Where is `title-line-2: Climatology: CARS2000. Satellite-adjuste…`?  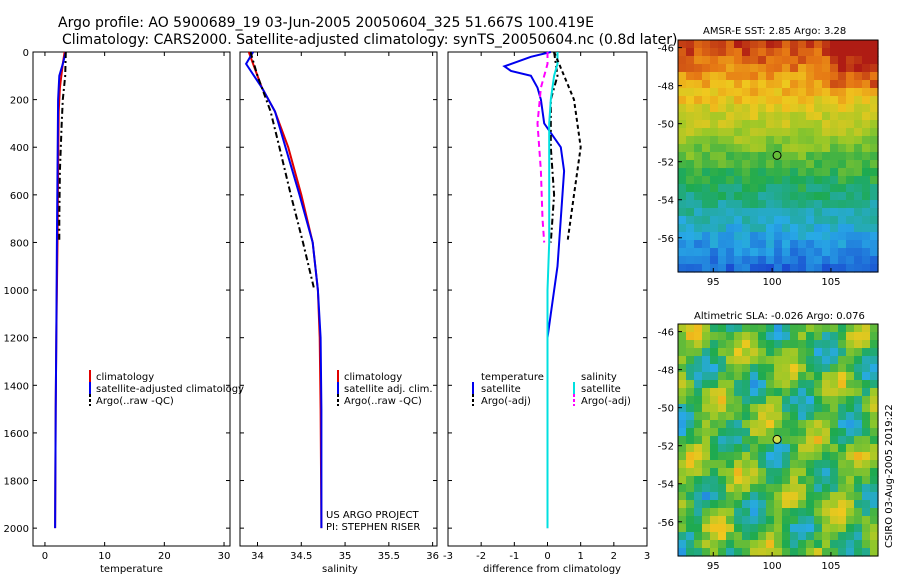
title-line-2: Climatology: CARS2000. Satellite-adjuste… is located at coordinates (369, 40).